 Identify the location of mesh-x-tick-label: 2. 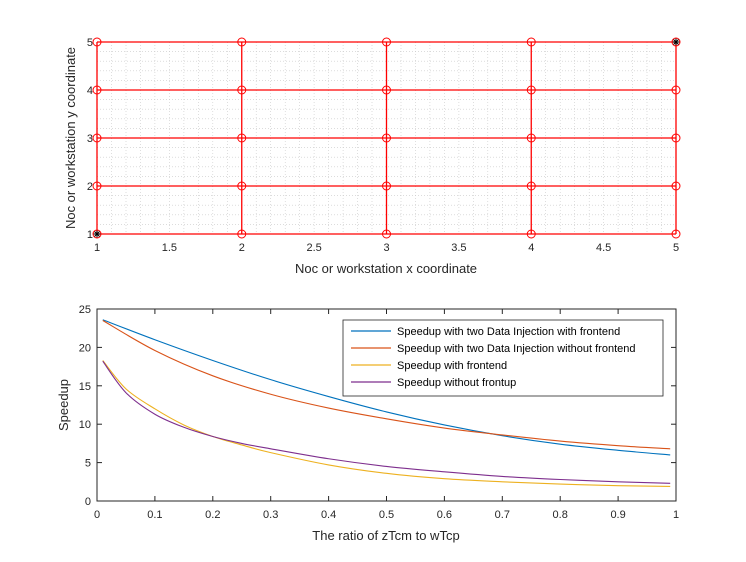
(242, 248).